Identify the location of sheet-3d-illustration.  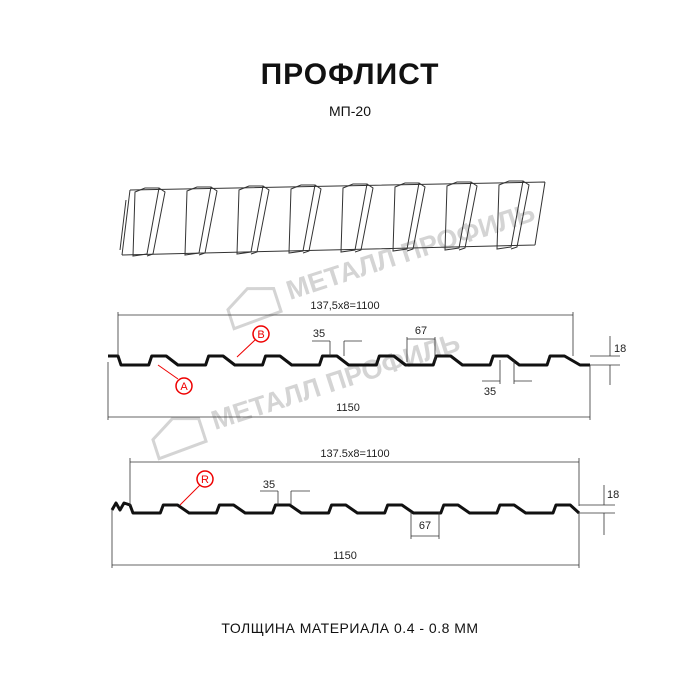
(332, 218).